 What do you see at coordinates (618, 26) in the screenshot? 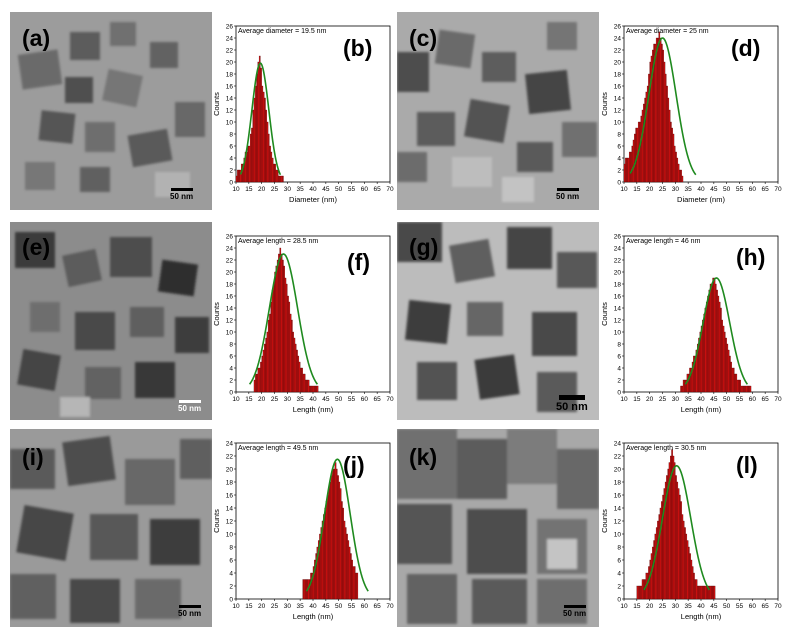
I see `y-tick-label: 26` at bounding box center [618, 26].